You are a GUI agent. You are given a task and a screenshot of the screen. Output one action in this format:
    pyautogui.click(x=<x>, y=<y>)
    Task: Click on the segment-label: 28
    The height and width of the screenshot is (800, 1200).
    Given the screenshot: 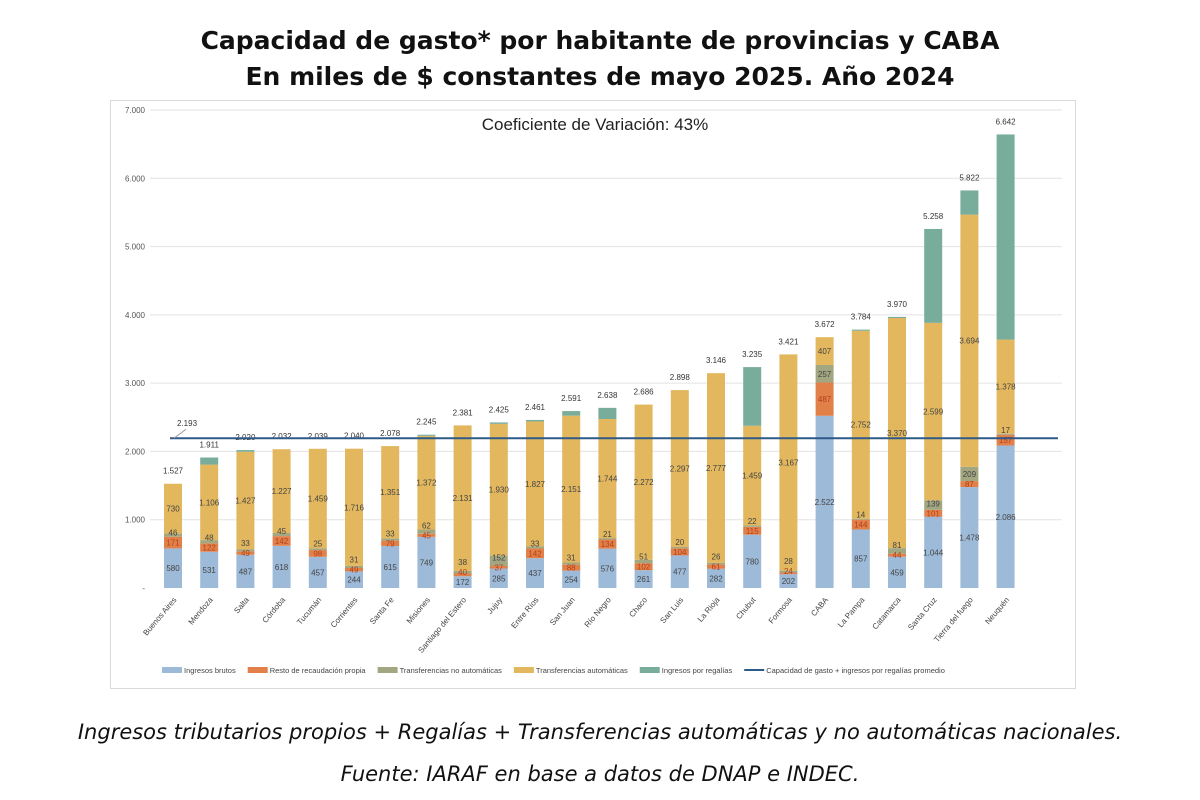 What is the action you would take?
    pyautogui.click(x=788, y=561)
    